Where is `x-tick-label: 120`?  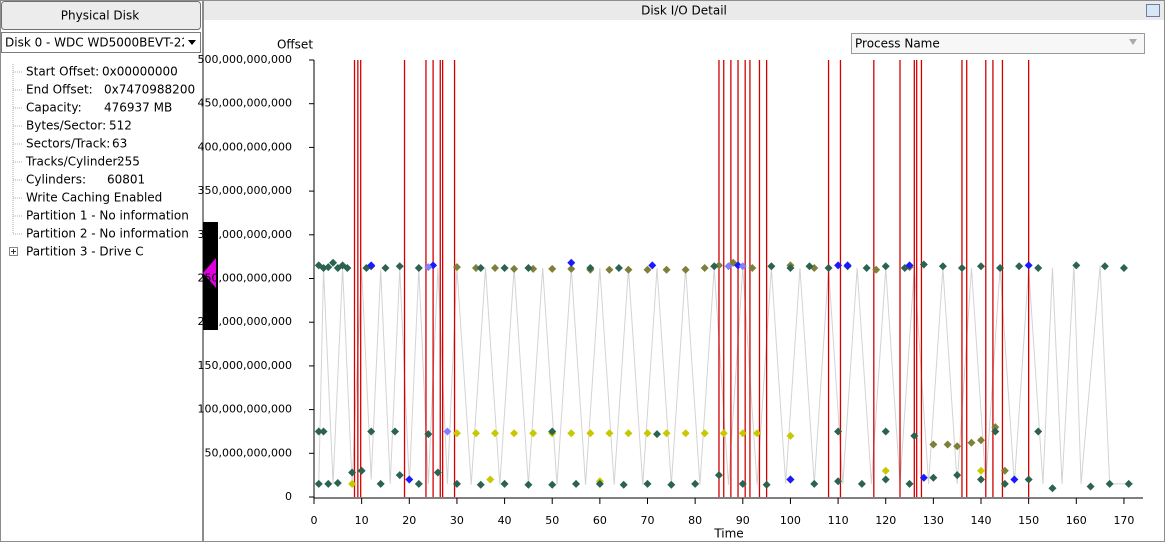 x-tick-label: 120 is located at coordinates (885, 520).